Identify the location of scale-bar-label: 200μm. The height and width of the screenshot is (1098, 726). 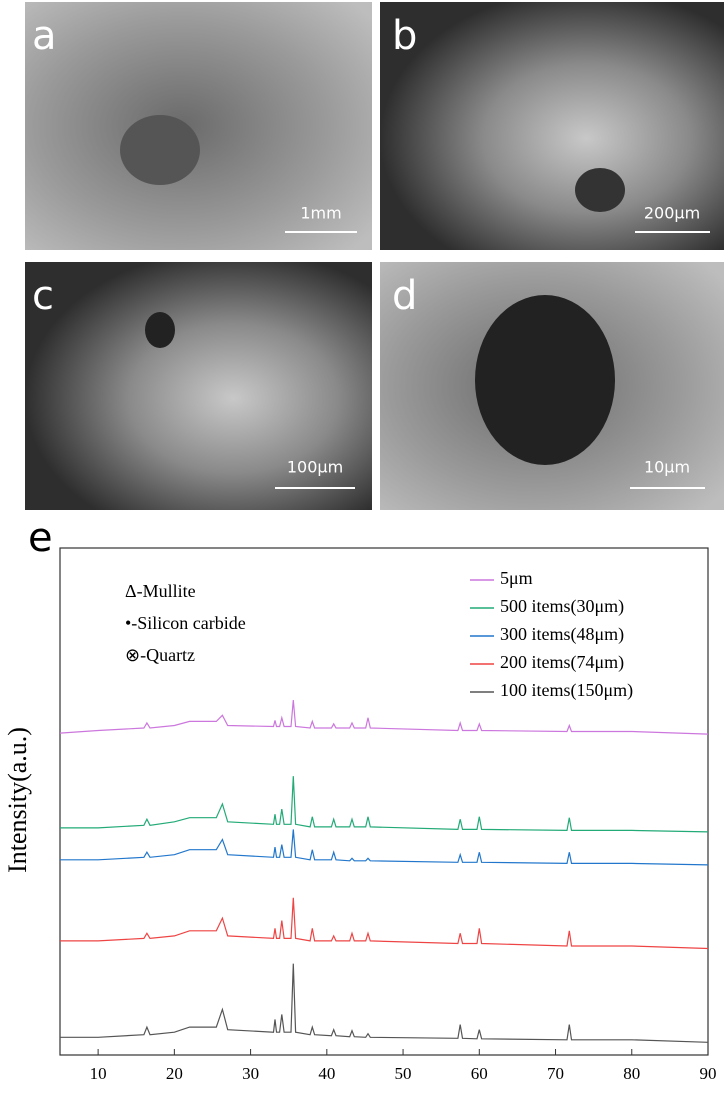
(672, 213).